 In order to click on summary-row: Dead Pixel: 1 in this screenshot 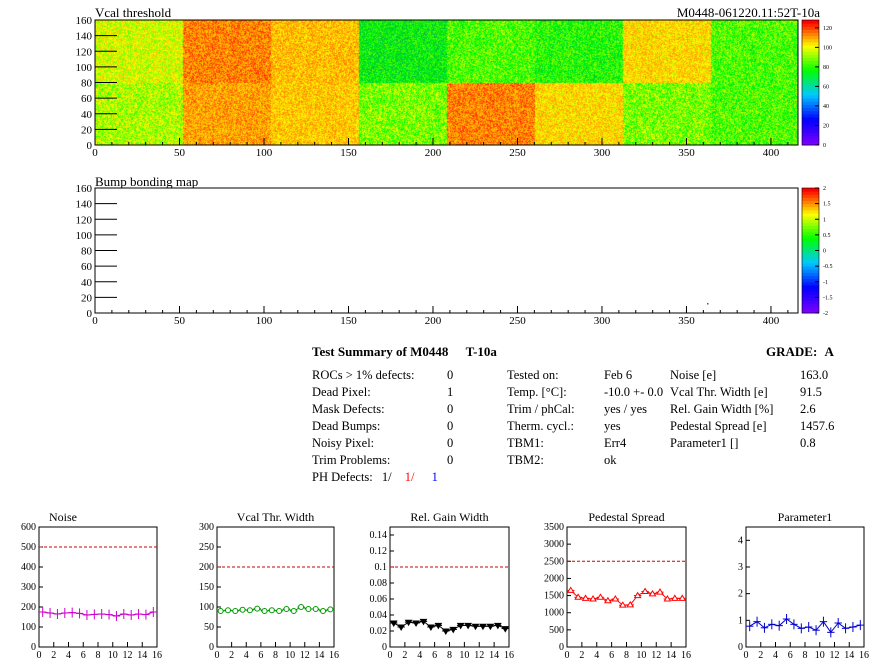, I will do `click(386, 392)`.